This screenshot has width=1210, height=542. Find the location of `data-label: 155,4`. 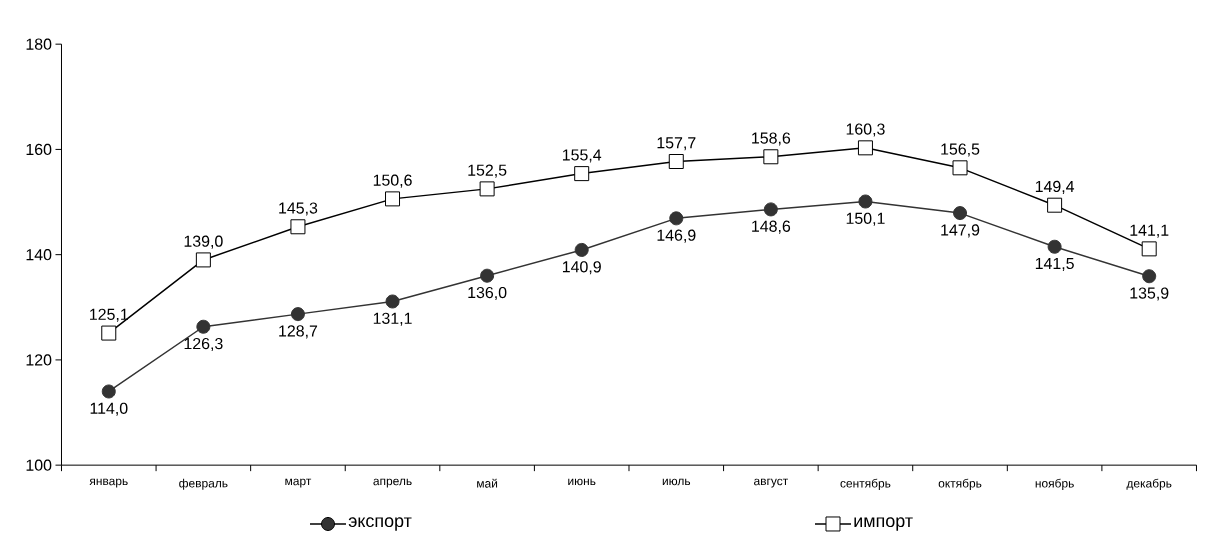

data-label: 155,4 is located at coordinates (582, 156).